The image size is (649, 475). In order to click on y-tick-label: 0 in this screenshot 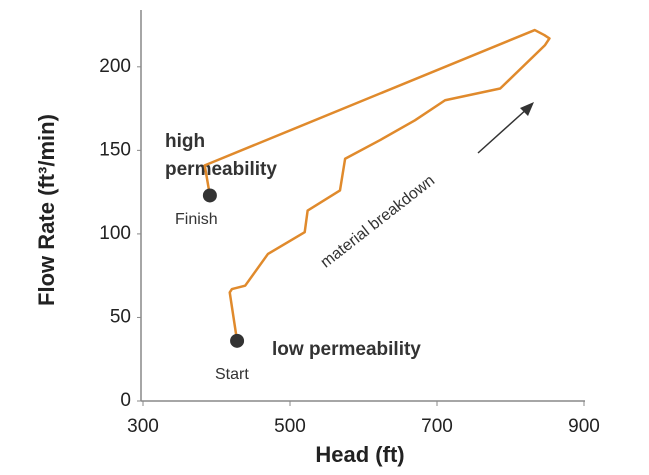, I will do `click(125, 400)`.